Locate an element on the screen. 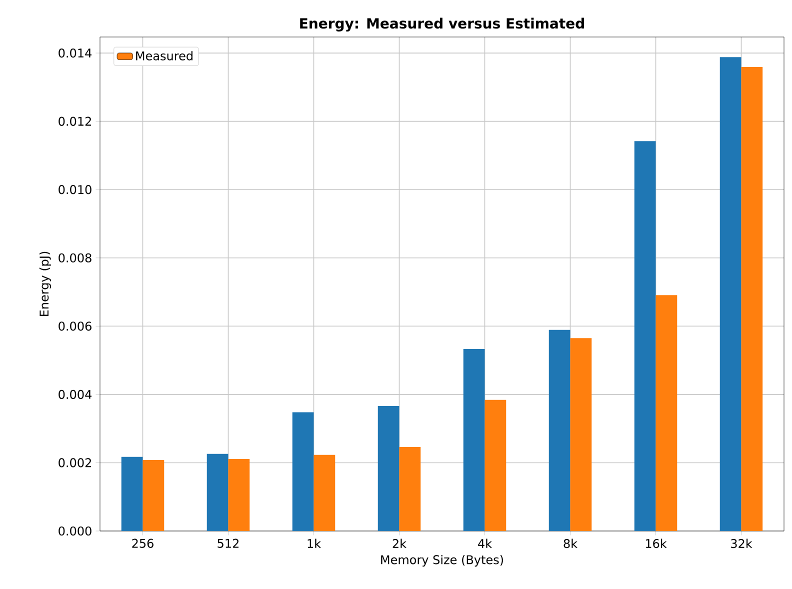 This screenshot has width=792, height=589. x-tick-label: 2k is located at coordinates (399, 543).